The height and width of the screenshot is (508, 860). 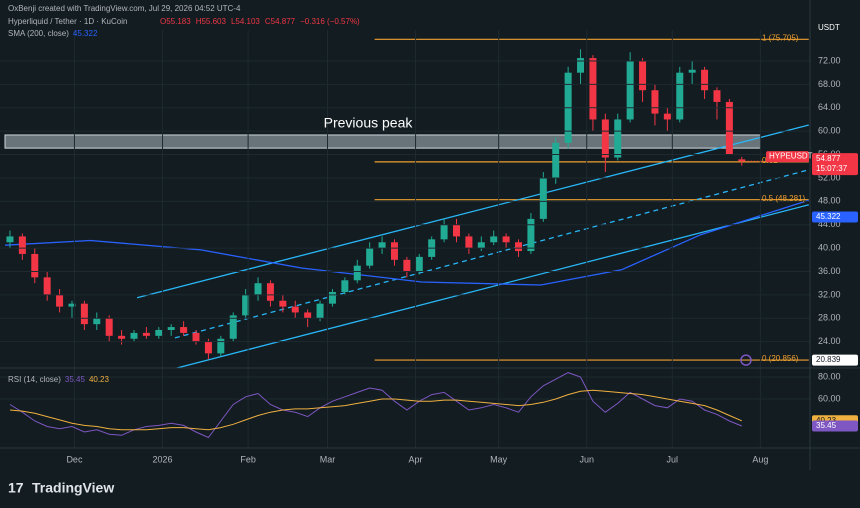 I want to click on alert-icon, so click(x=746, y=360).